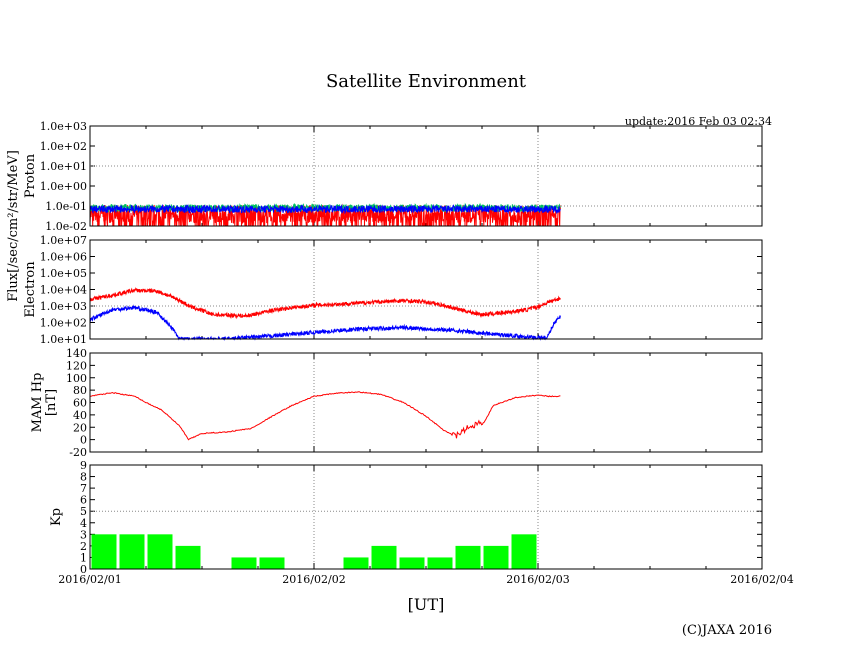  What do you see at coordinates (76, 365) in the screenshot?
I see `y-tick-label: 120` at bounding box center [76, 365].